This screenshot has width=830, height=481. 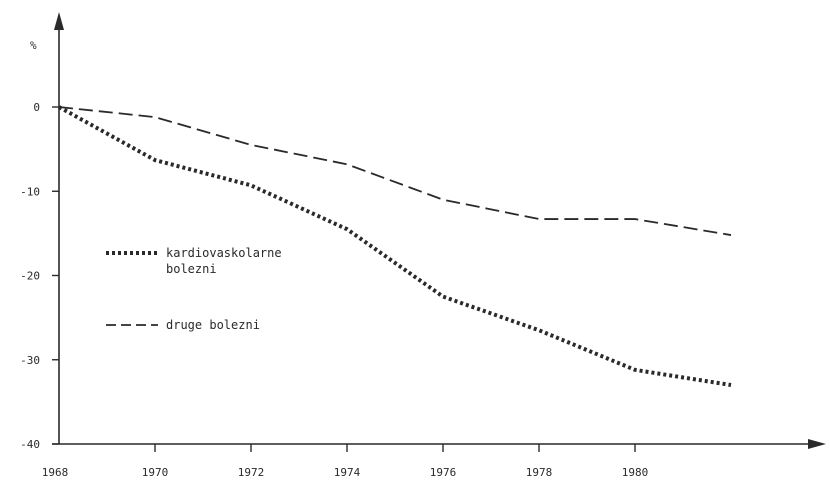 I want to click on x-tick-label: 1980, so click(x=635, y=472).